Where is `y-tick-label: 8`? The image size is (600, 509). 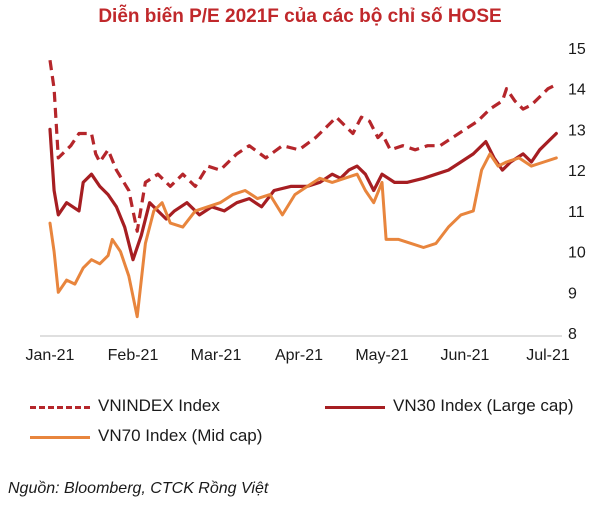 y-tick-label: 8 is located at coordinates (572, 334).